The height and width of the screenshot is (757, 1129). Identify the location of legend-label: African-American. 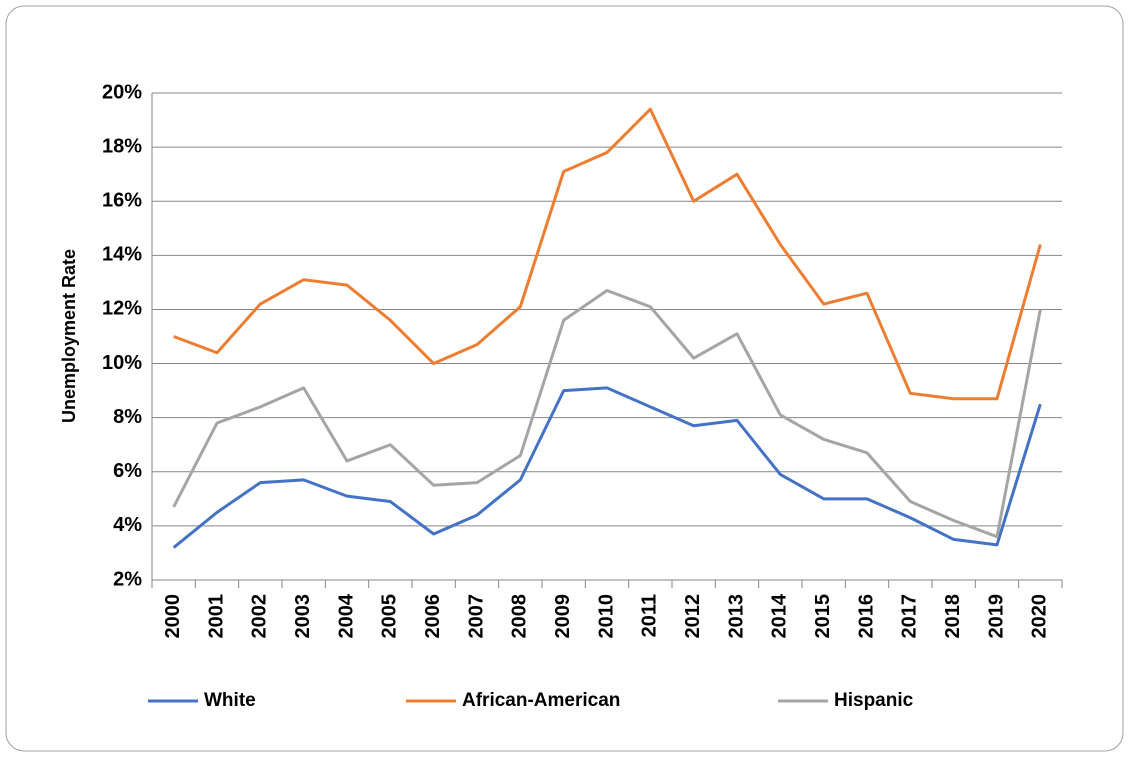
(541, 700).